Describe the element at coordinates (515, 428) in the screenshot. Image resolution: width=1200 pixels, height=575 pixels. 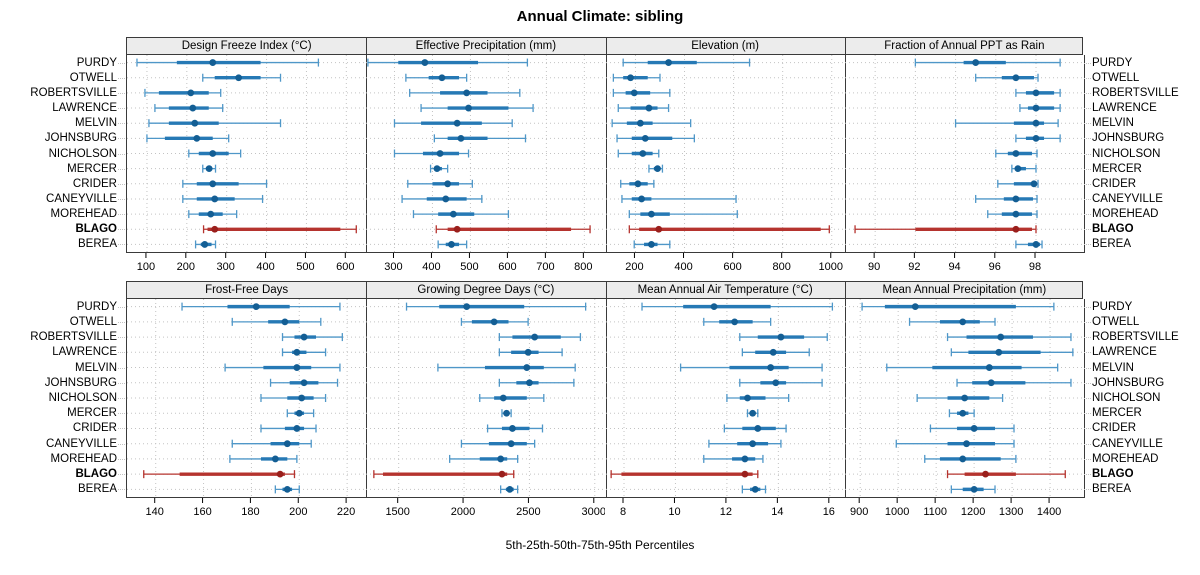
I see `interval-growing-degree-days-crider` at that location.